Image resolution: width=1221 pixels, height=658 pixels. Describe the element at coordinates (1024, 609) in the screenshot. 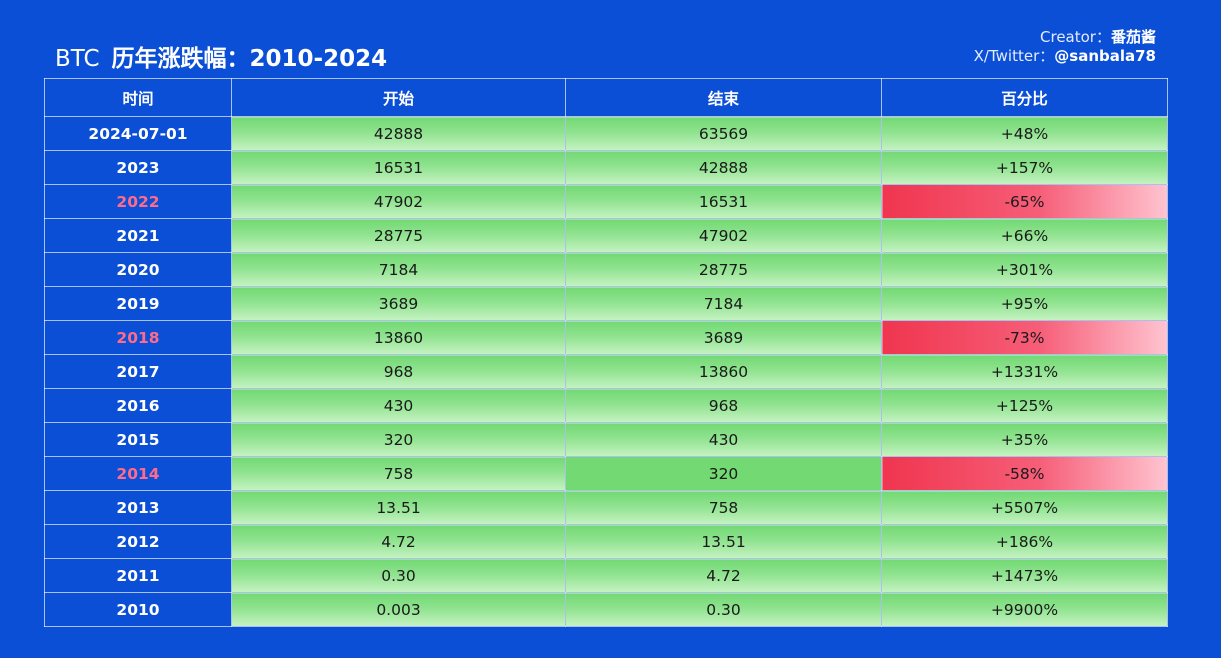

I see `percent-change-cell: +9900%` at that location.